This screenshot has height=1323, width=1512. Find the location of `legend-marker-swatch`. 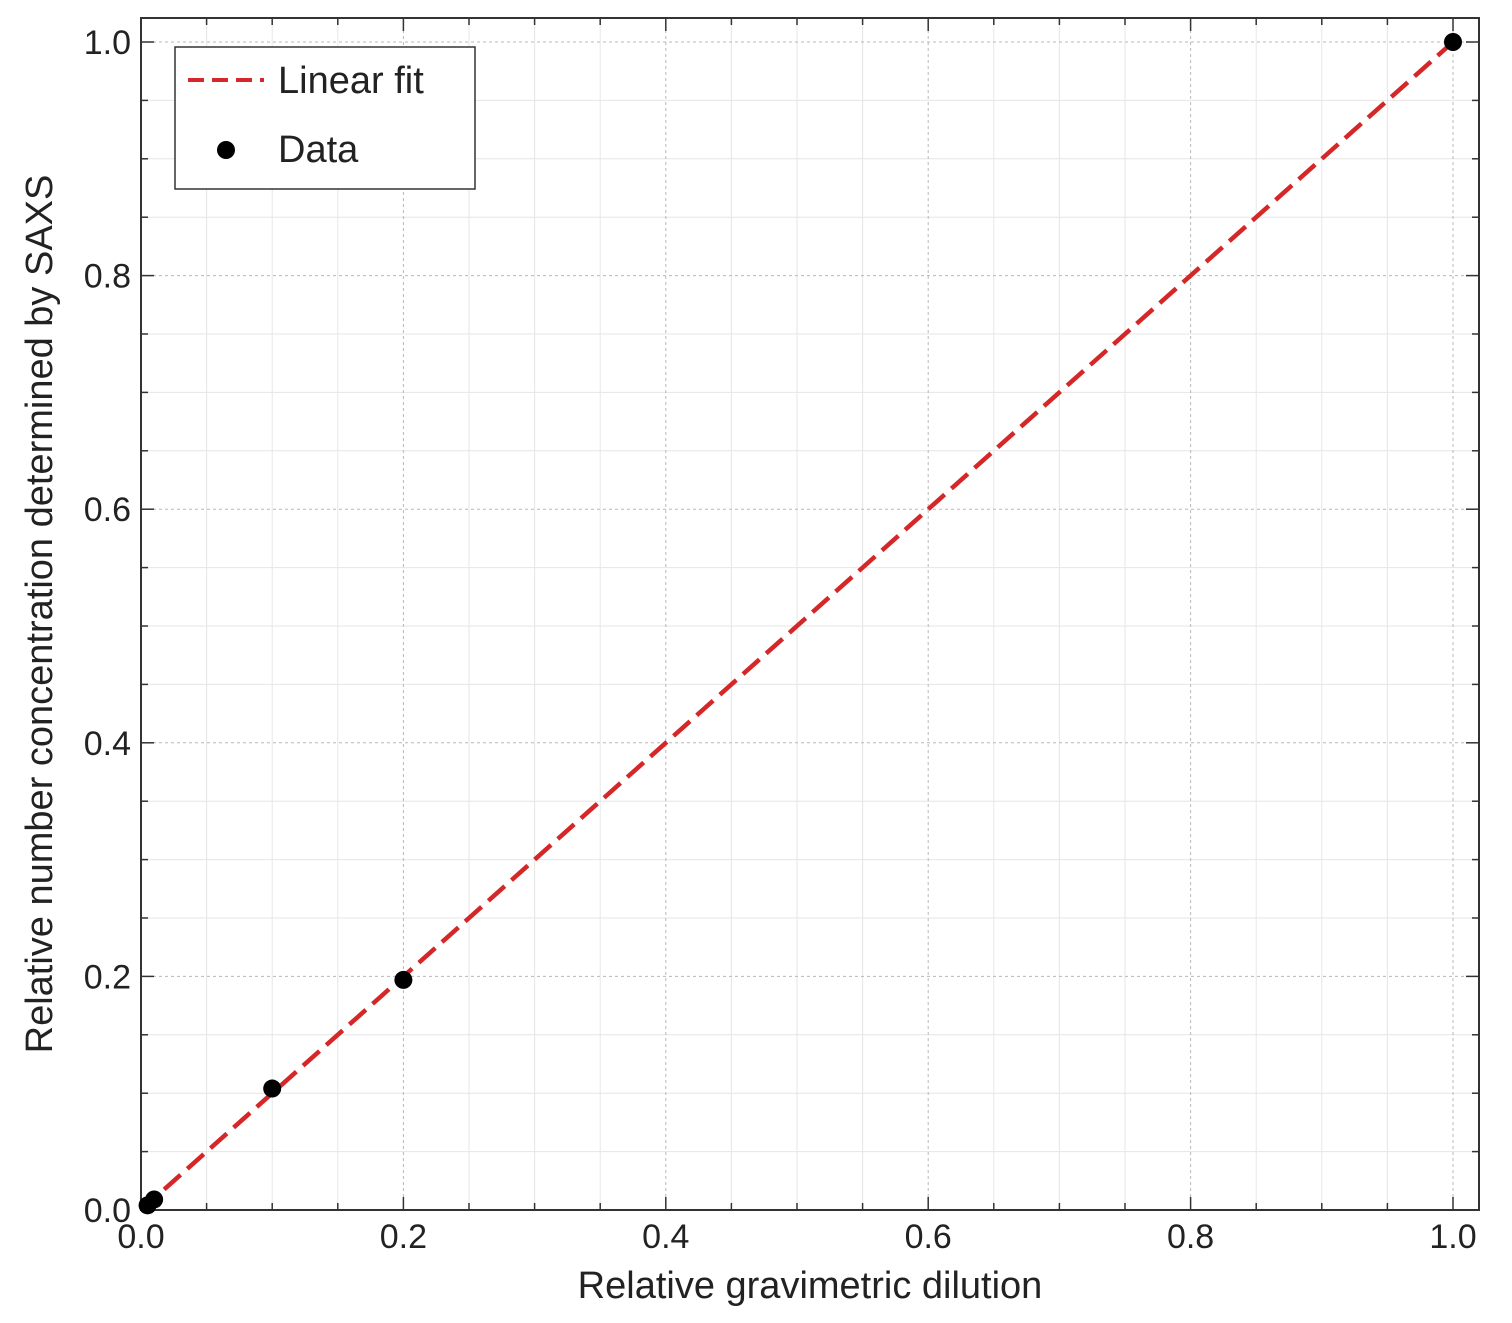

legend-marker-swatch is located at coordinates (226, 150).